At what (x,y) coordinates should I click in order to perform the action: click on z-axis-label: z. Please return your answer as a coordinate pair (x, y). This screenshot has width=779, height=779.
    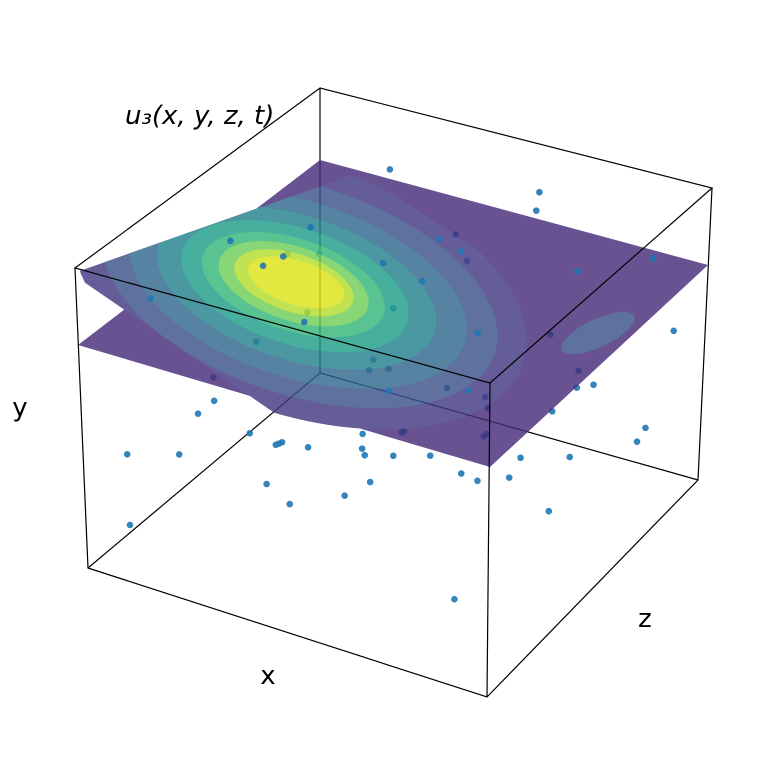
    Looking at the image, I should click on (645, 619).